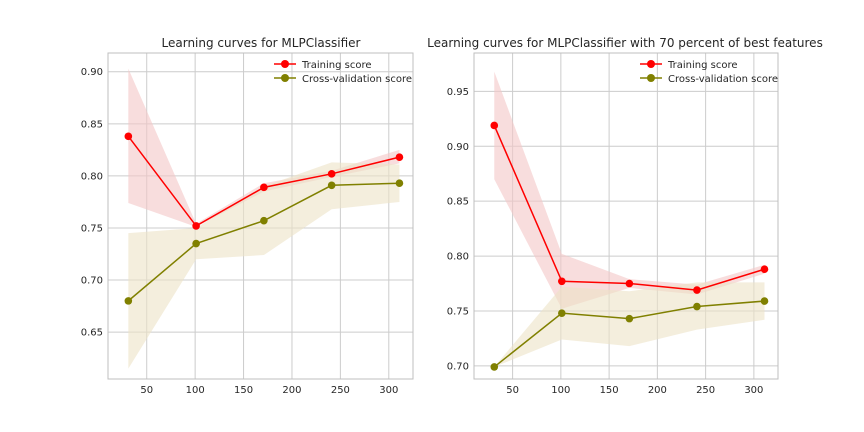 Image resolution: width=864 pixels, height=432 pixels. Describe the element at coordinates (609, 390) in the screenshot. I see `right-chart-xtick-label: 150` at that location.